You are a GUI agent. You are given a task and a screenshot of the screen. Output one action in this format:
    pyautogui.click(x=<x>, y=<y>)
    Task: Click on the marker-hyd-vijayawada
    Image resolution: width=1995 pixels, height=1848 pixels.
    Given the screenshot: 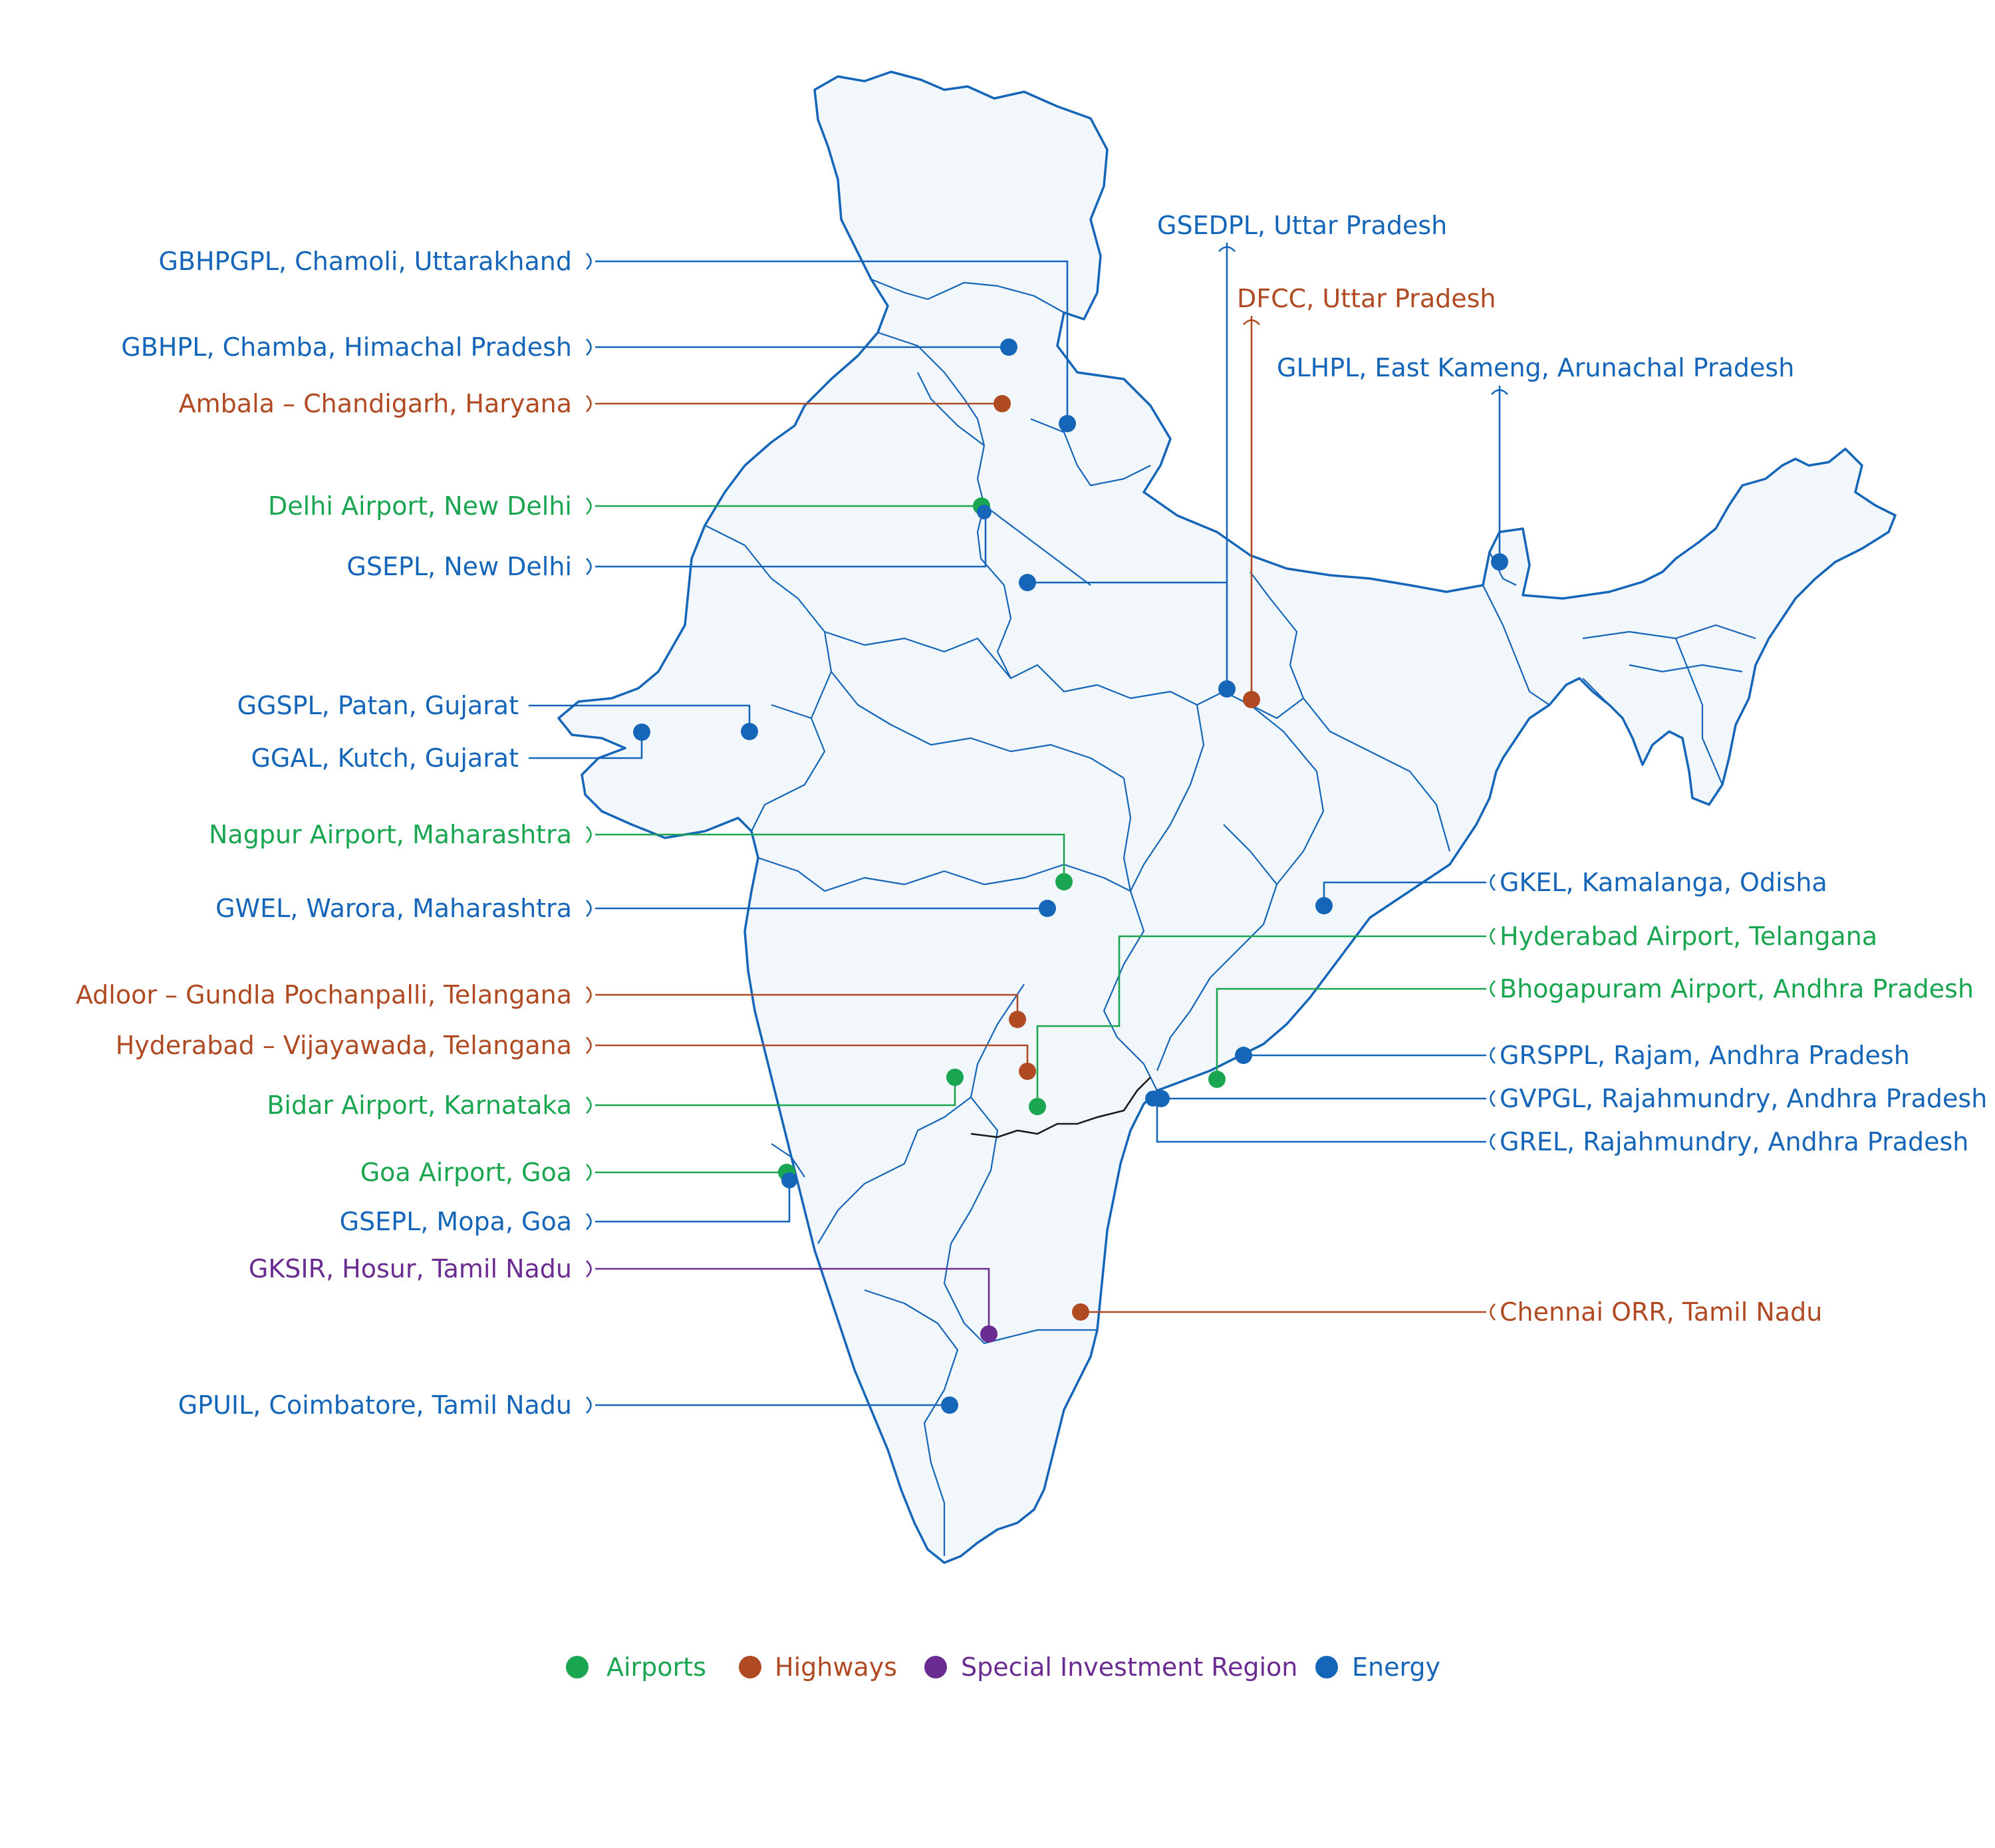 What is the action you would take?
    pyautogui.click(x=1027, y=1071)
    